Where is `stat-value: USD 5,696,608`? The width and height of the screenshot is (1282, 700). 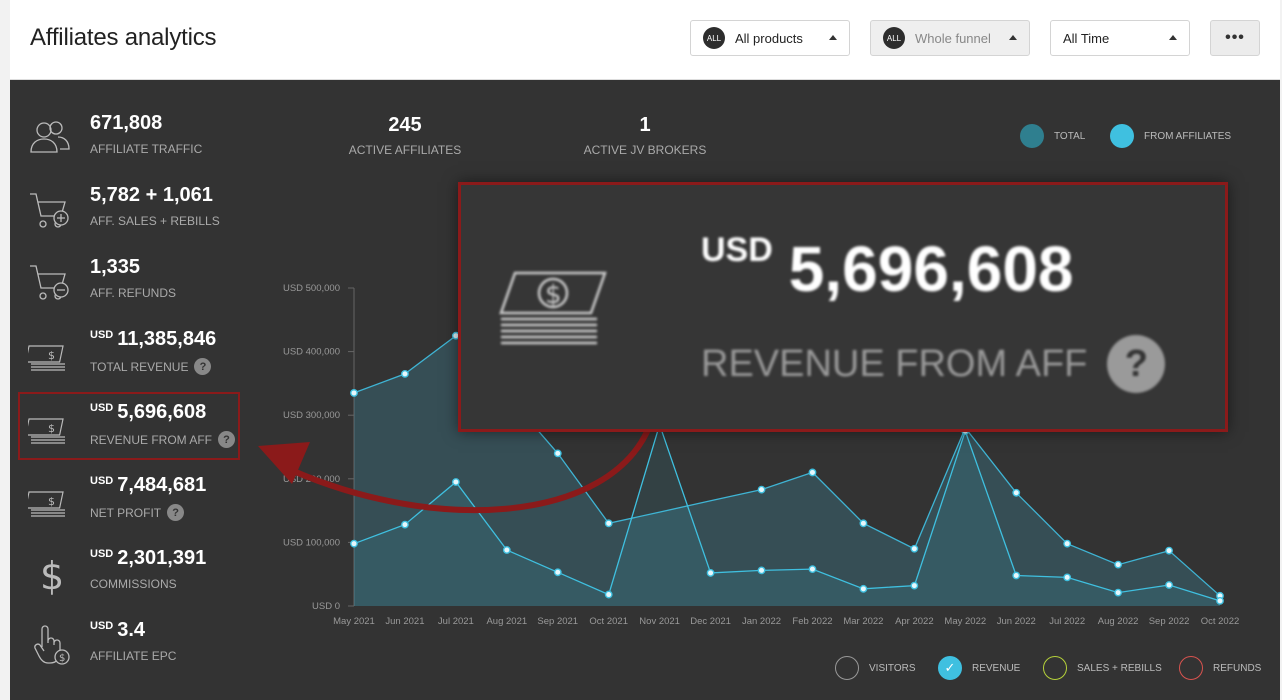 stat-value: USD 5,696,608 is located at coordinates (148, 412).